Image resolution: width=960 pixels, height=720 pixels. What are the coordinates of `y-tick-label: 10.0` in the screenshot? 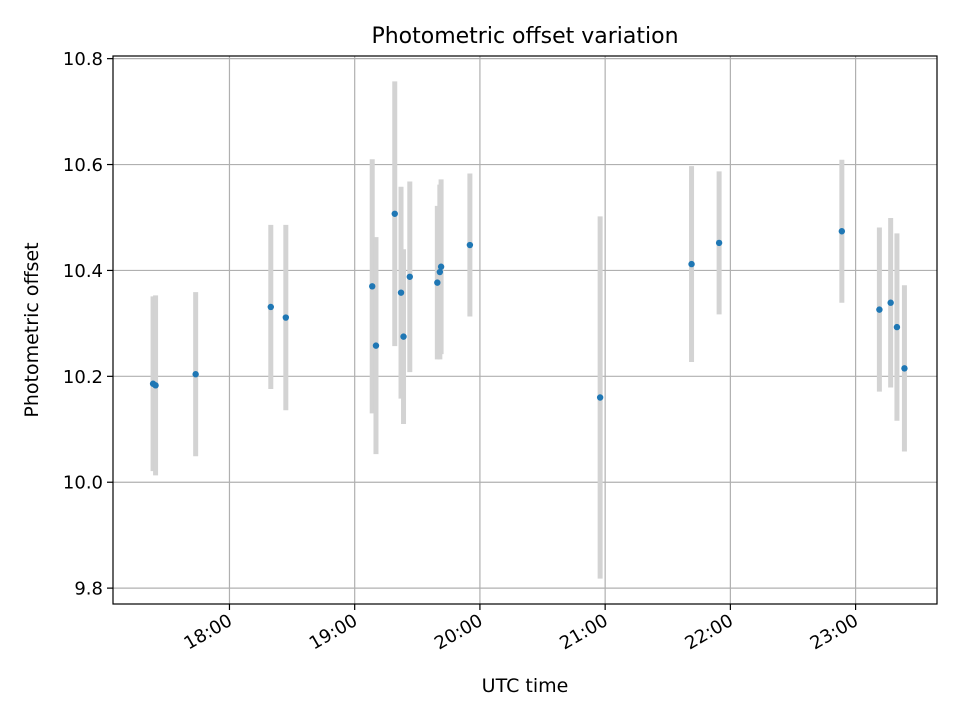 It's located at (83, 483).